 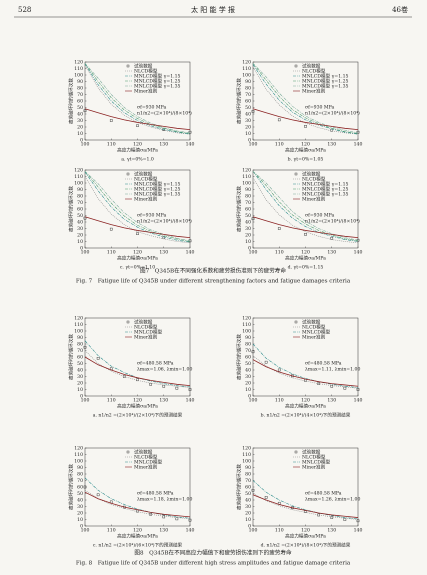 What do you see at coordinates (164, 500) in the screenshot?
I see `annotation: λmax=1.18, λmin=1.00` at bounding box center [164, 500].